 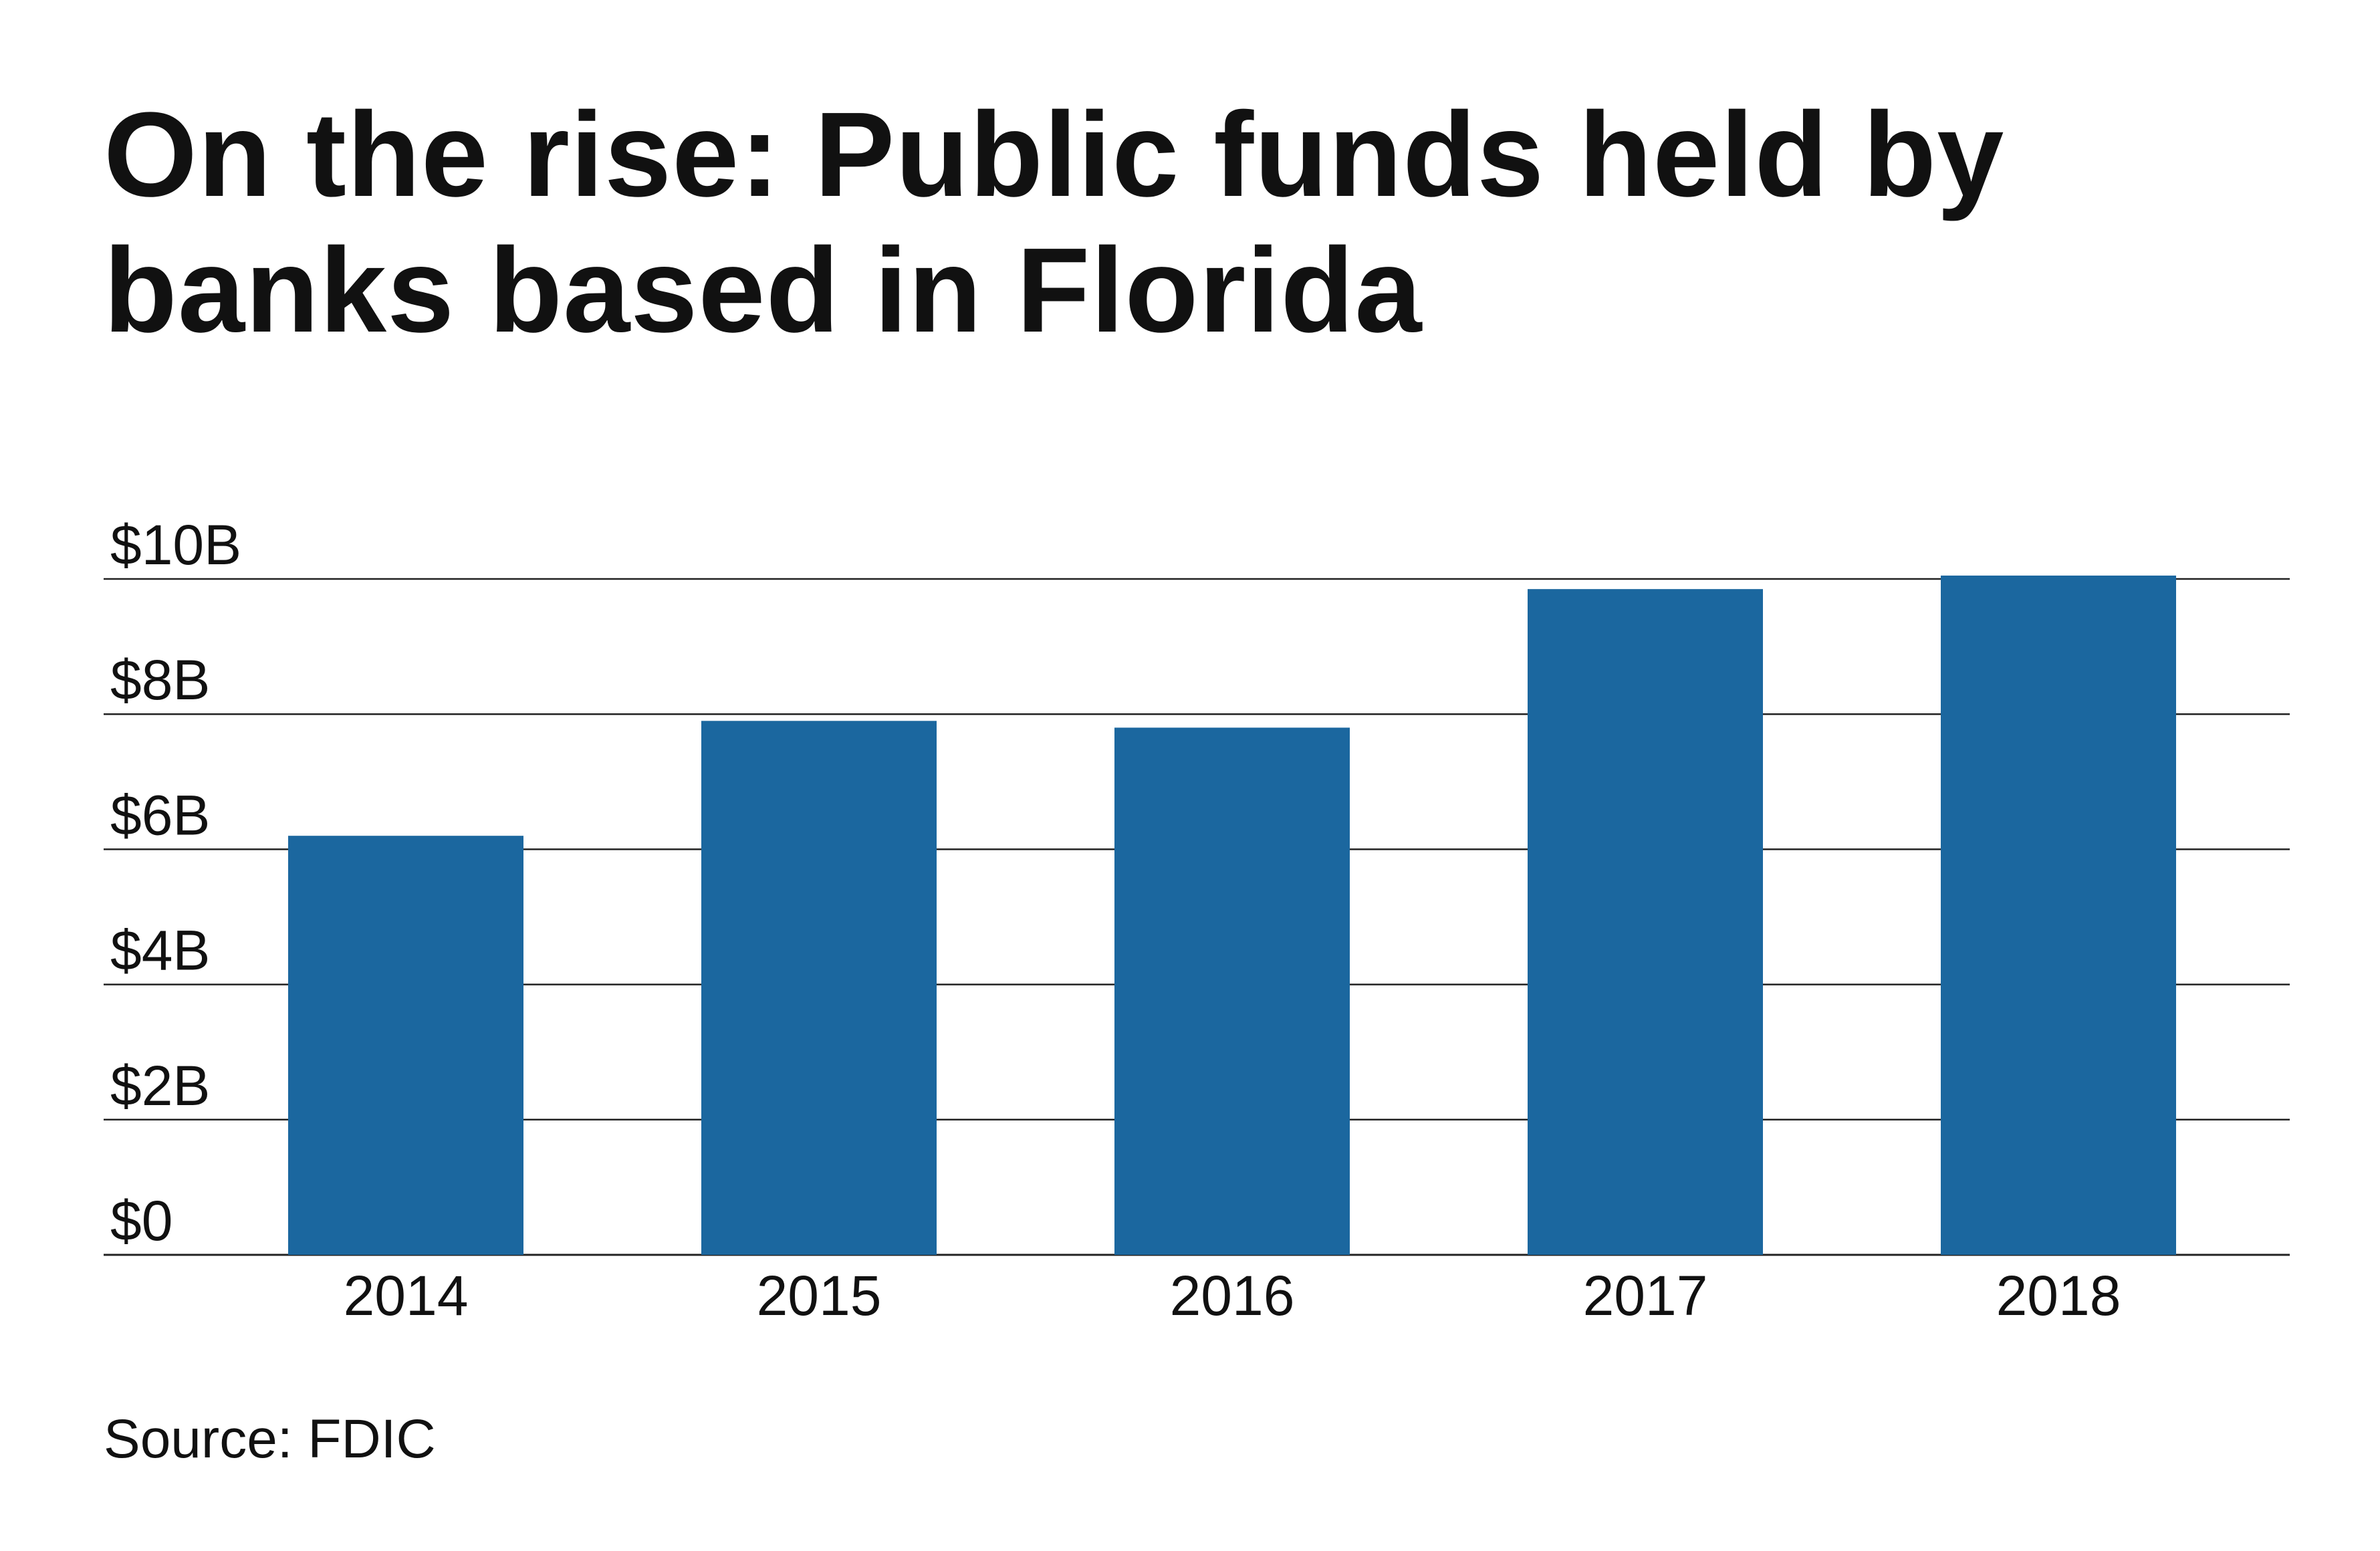 I want to click on y-tick-label: $10B, so click(x=175, y=544).